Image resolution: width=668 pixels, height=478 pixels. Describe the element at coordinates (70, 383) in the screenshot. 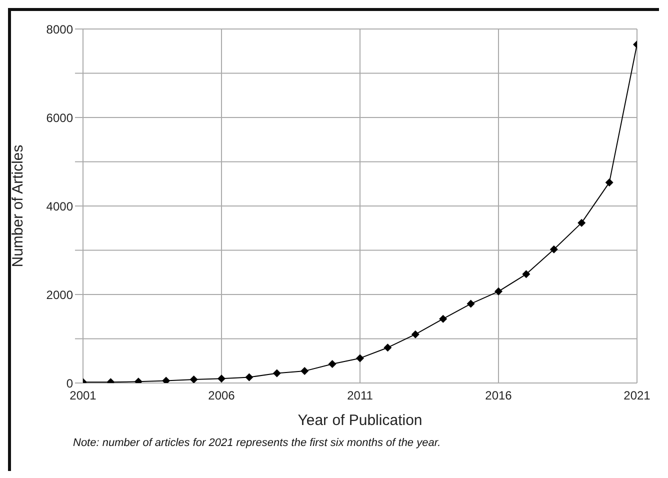

I see `y-tick-label: 0` at that location.